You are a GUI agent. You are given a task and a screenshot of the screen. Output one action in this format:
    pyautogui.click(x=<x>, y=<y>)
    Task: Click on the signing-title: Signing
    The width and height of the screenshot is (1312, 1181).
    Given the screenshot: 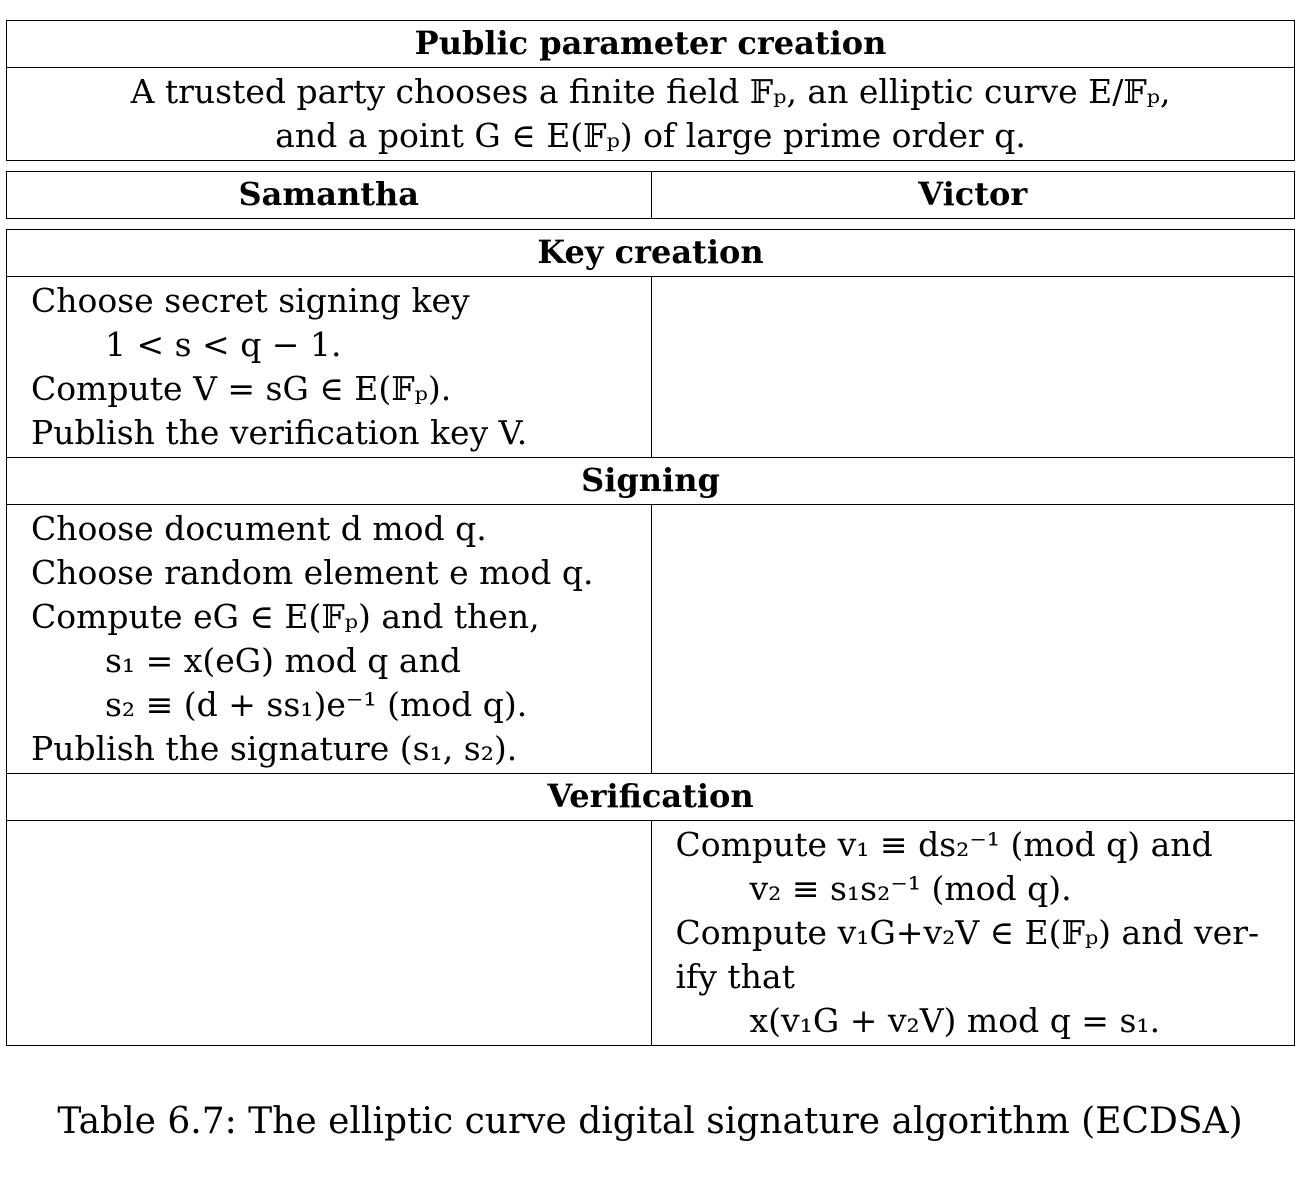 What is the action you would take?
    pyautogui.click(x=650, y=480)
    